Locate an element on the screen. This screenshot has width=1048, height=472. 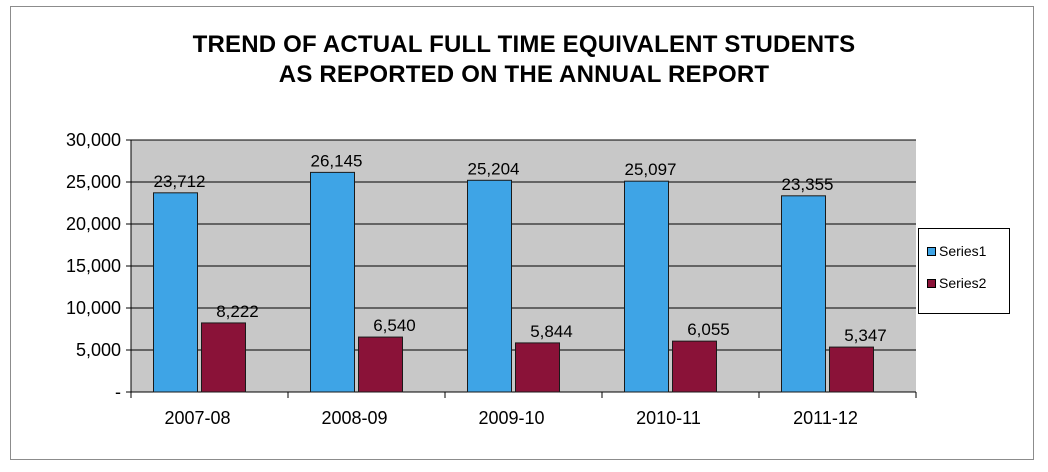
y-tick-label: 25,000 is located at coordinates (93, 182).